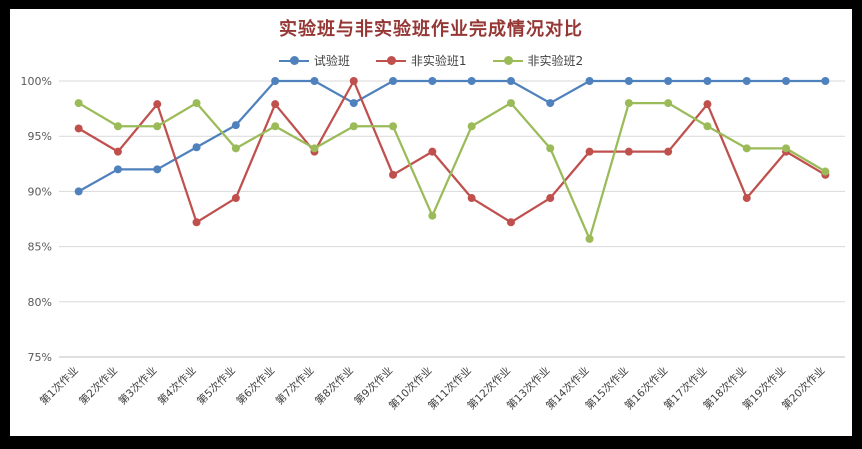  Describe the element at coordinates (177, 386) in the screenshot. I see `svg-text: 第4次作业` at that location.